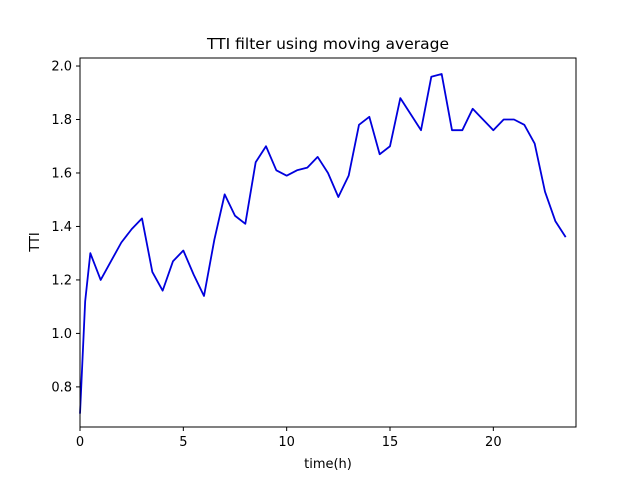 This screenshot has height=485, width=640. I want to click on y-tick-label: 1.2, so click(61, 280).